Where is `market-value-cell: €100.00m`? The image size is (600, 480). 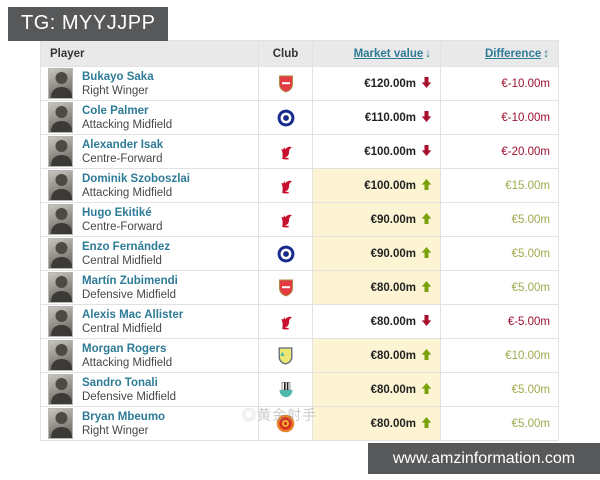 market-value-cell: €100.00m is located at coordinates (376, 151).